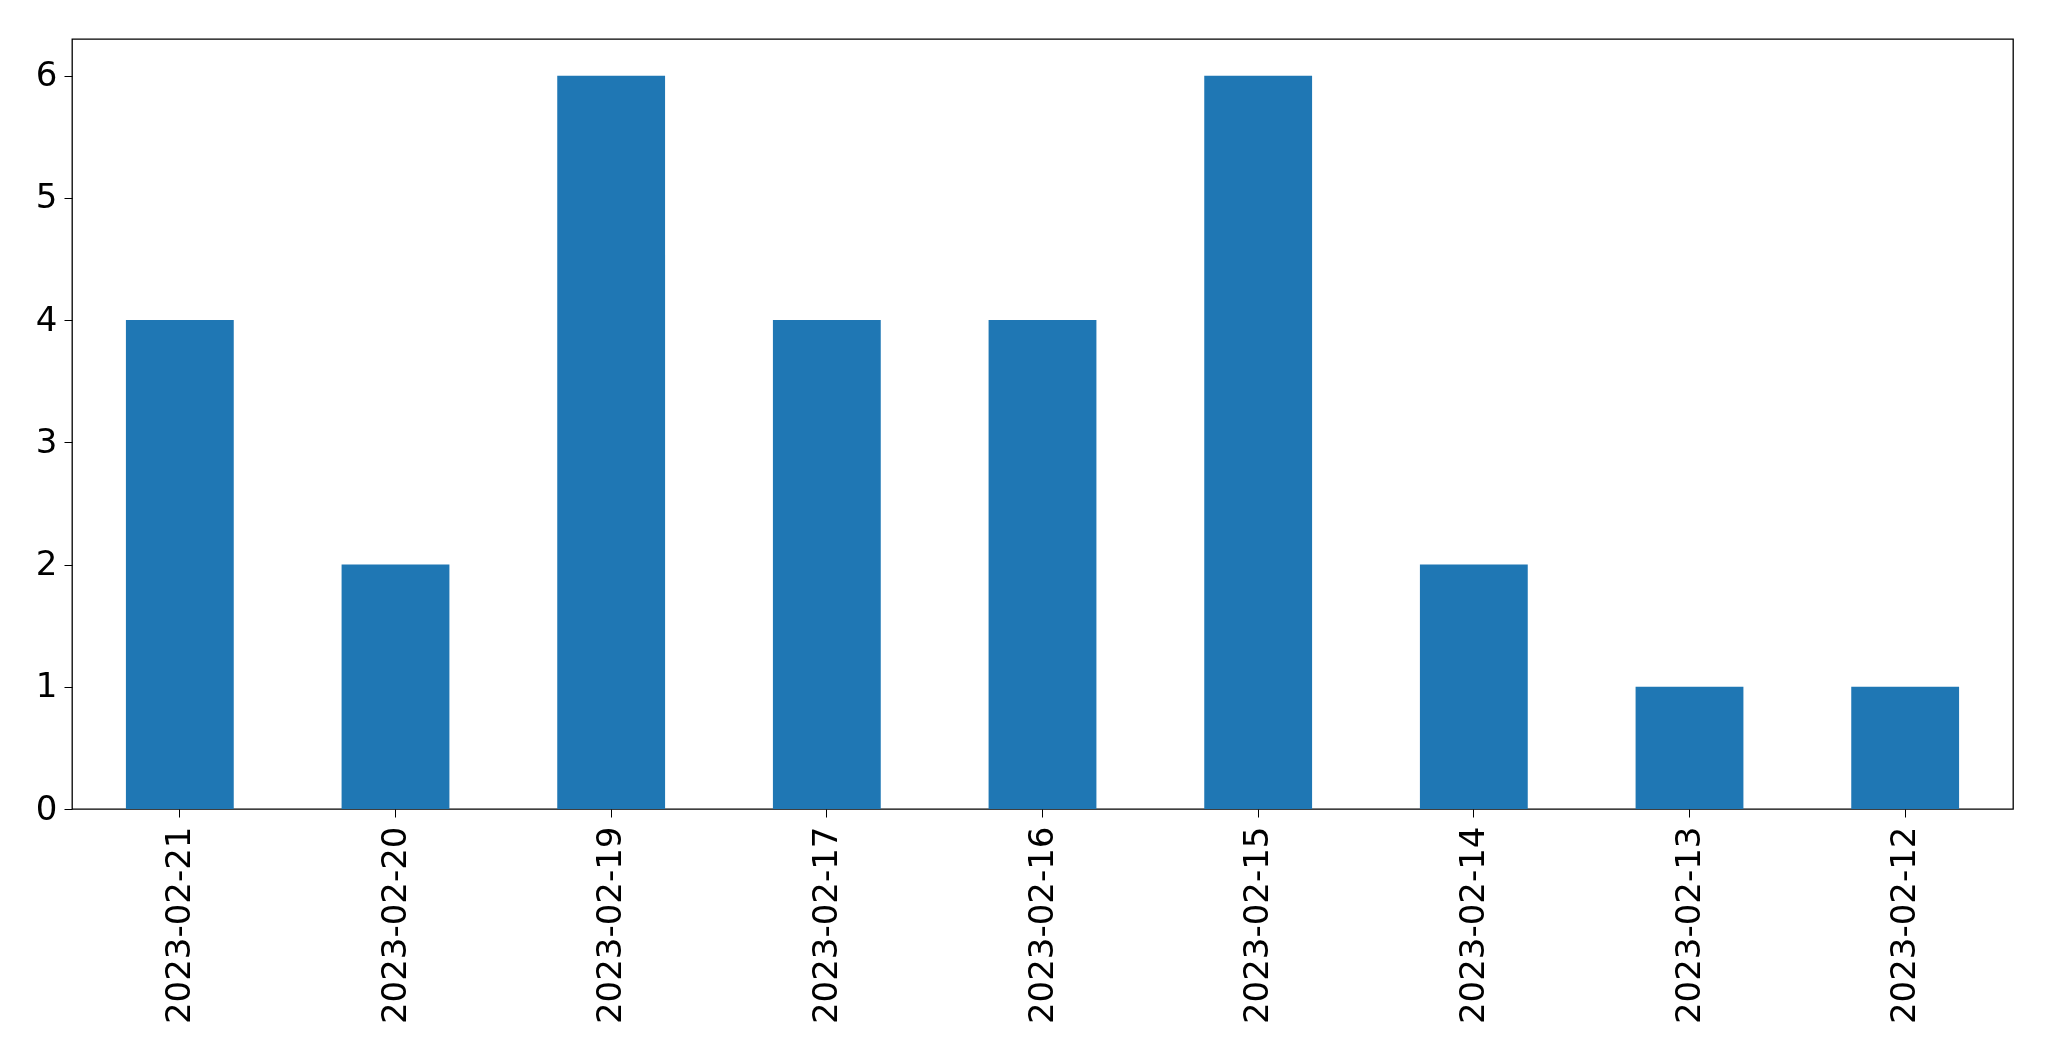 This screenshot has height=1061, width=2049. What do you see at coordinates (46, 196) in the screenshot?
I see `y-tick-label: 5` at bounding box center [46, 196].